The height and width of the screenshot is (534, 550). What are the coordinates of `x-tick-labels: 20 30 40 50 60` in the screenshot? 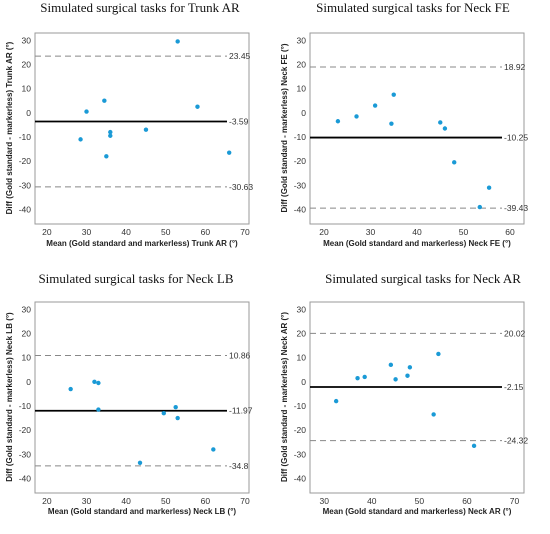 It's located at (417, 232).